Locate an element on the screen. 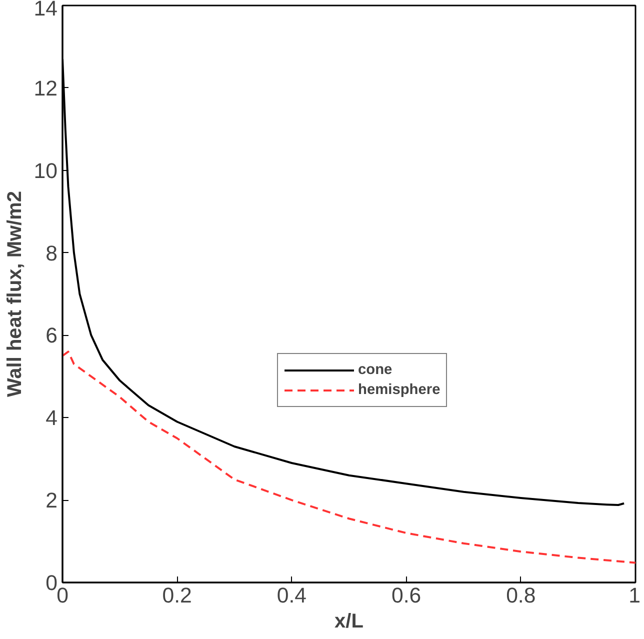 This screenshot has width=644, height=639. legend-label: hemisphere is located at coordinates (399, 390).